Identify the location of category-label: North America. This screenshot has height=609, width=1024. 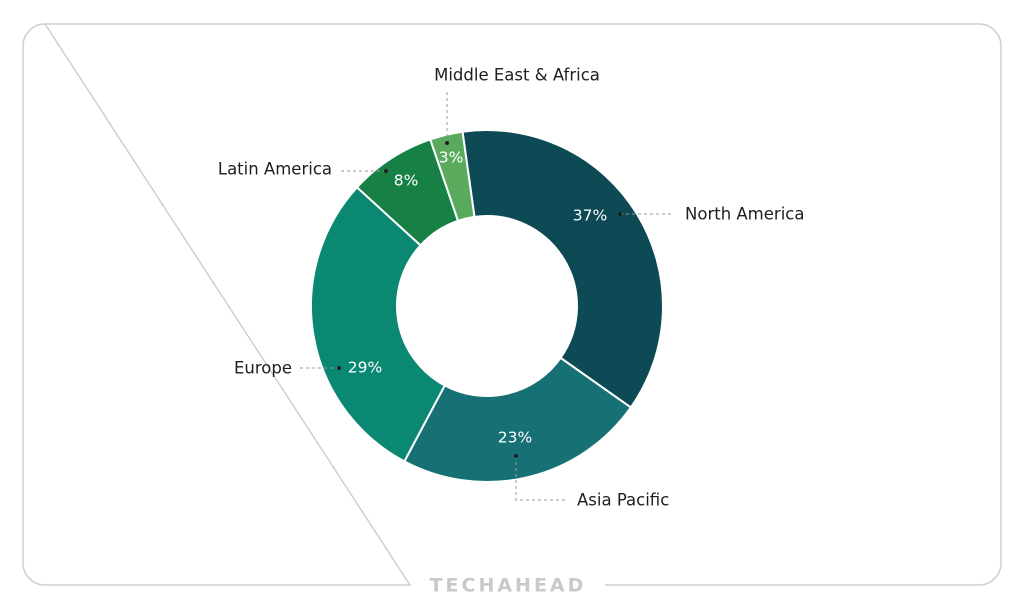
(744, 214).